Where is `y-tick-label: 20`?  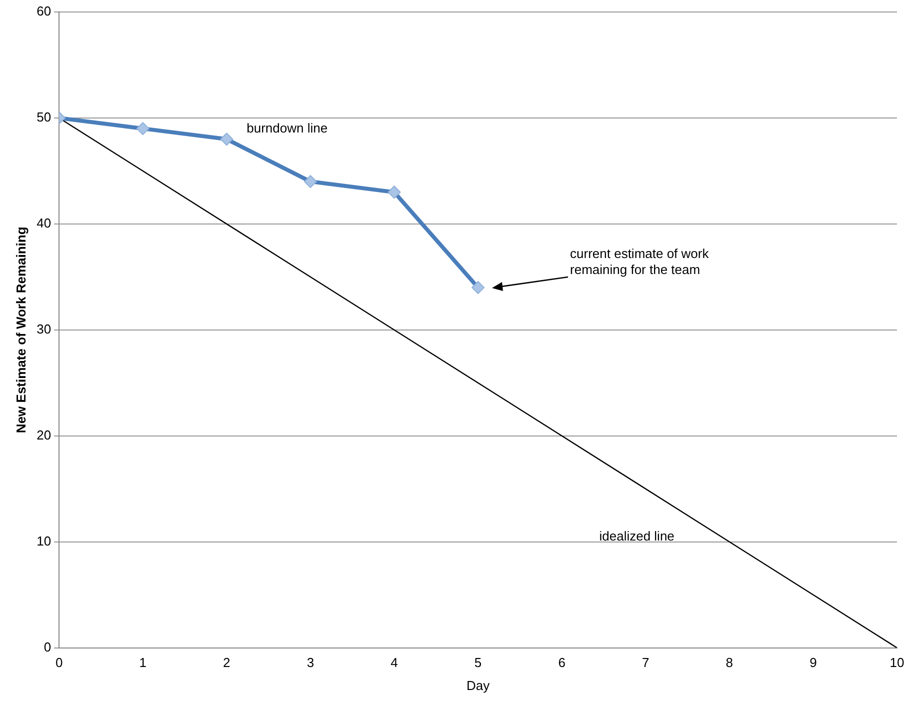
y-tick-label: 20 is located at coordinates (44, 434).